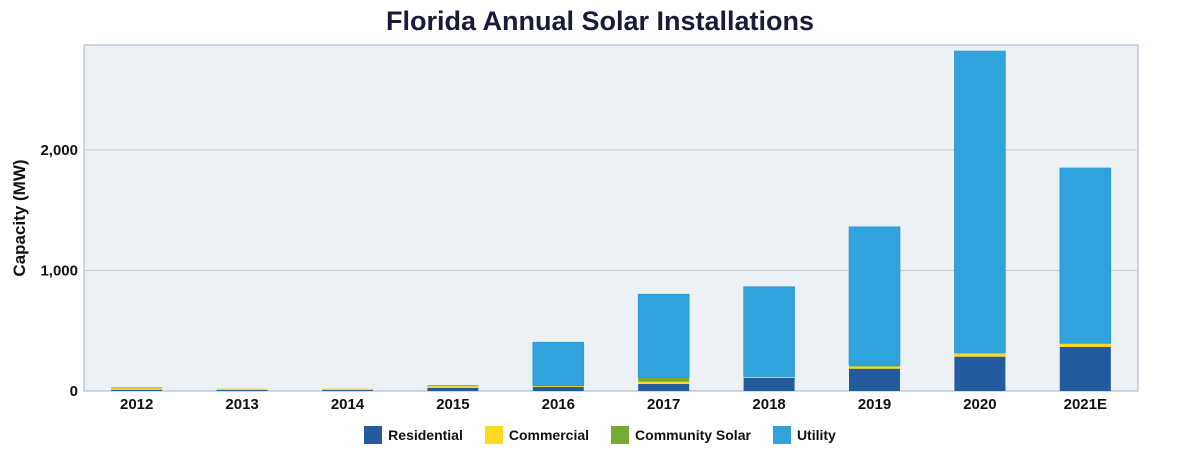 This screenshot has height=462, width=1200. I want to click on x-tick-label: 2014, so click(348, 404).